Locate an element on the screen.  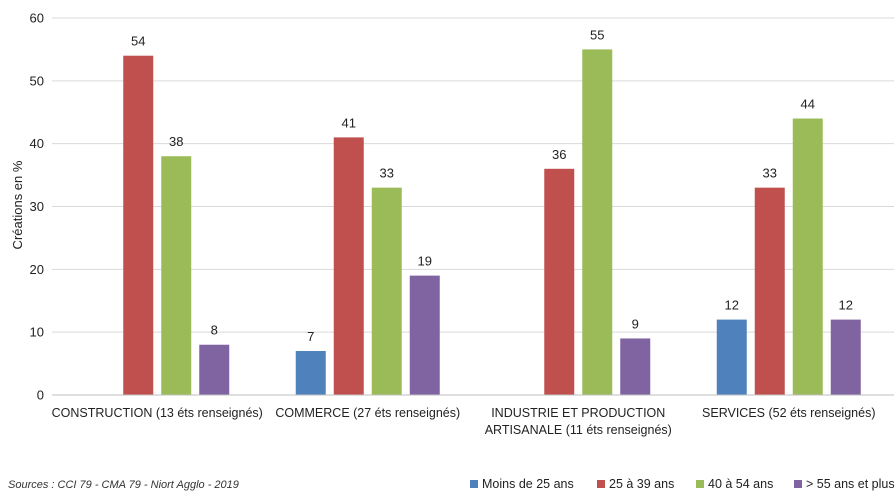
data-label: 41 is located at coordinates (349, 122).